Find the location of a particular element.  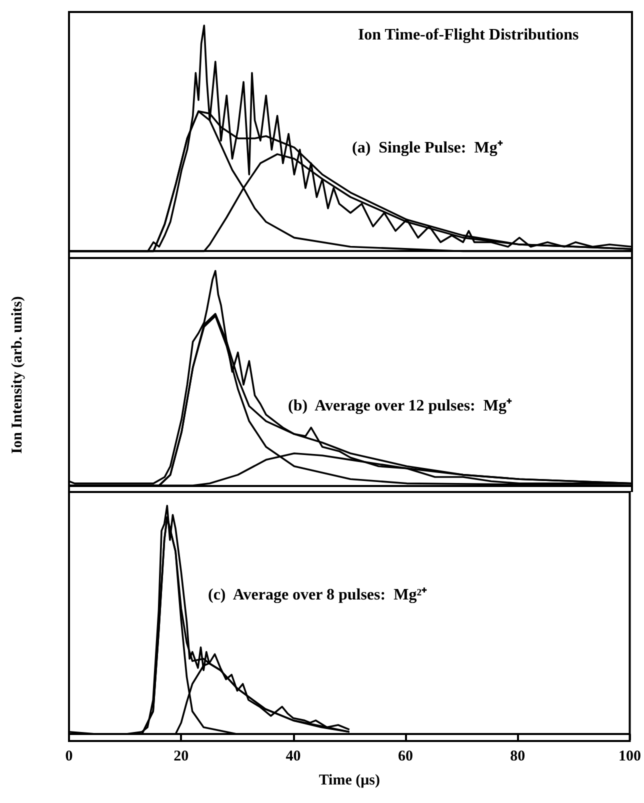

annotation: (a) Single Pulse: Mg⁺ is located at coordinates (428, 148).